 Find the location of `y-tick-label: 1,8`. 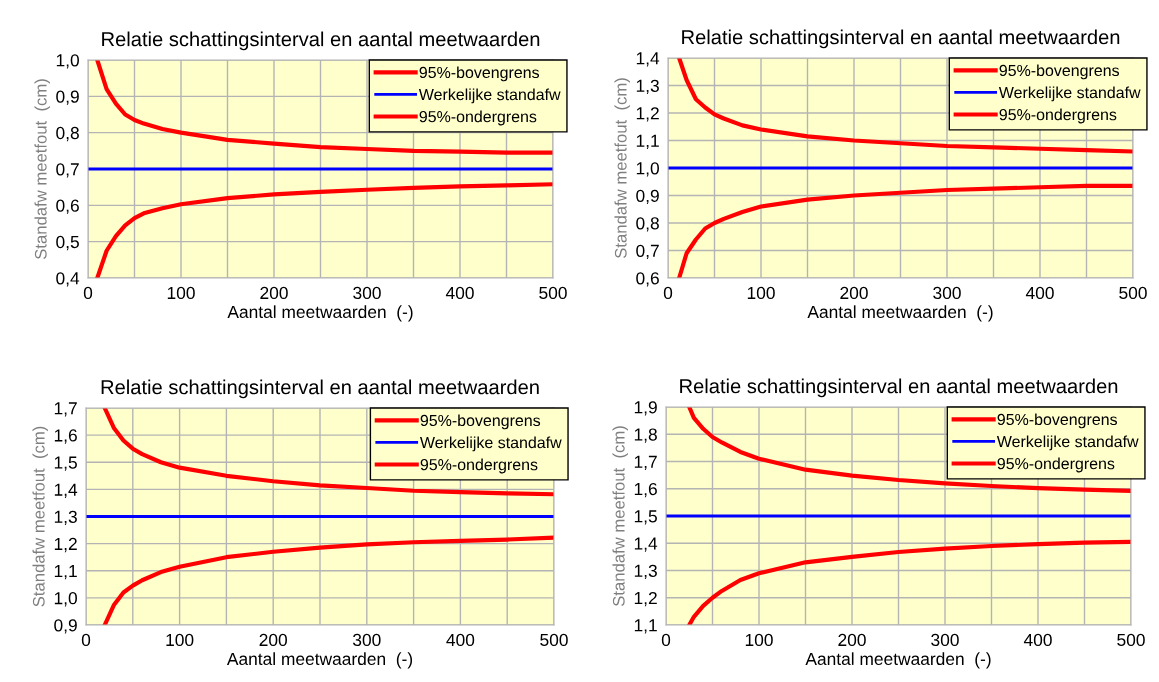

y-tick-label: 1,8 is located at coordinates (645, 435).